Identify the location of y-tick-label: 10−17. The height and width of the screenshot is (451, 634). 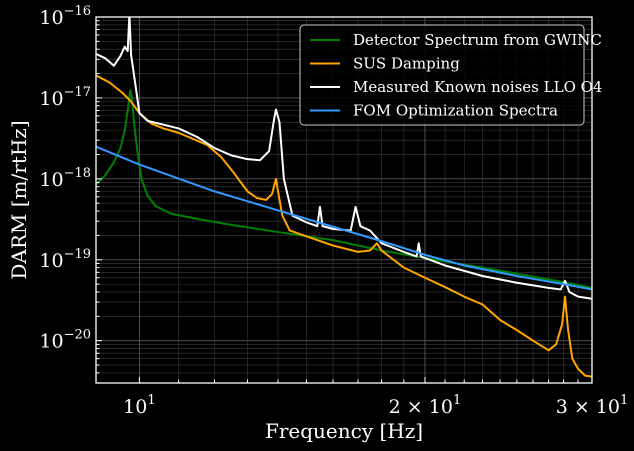
(65, 97).